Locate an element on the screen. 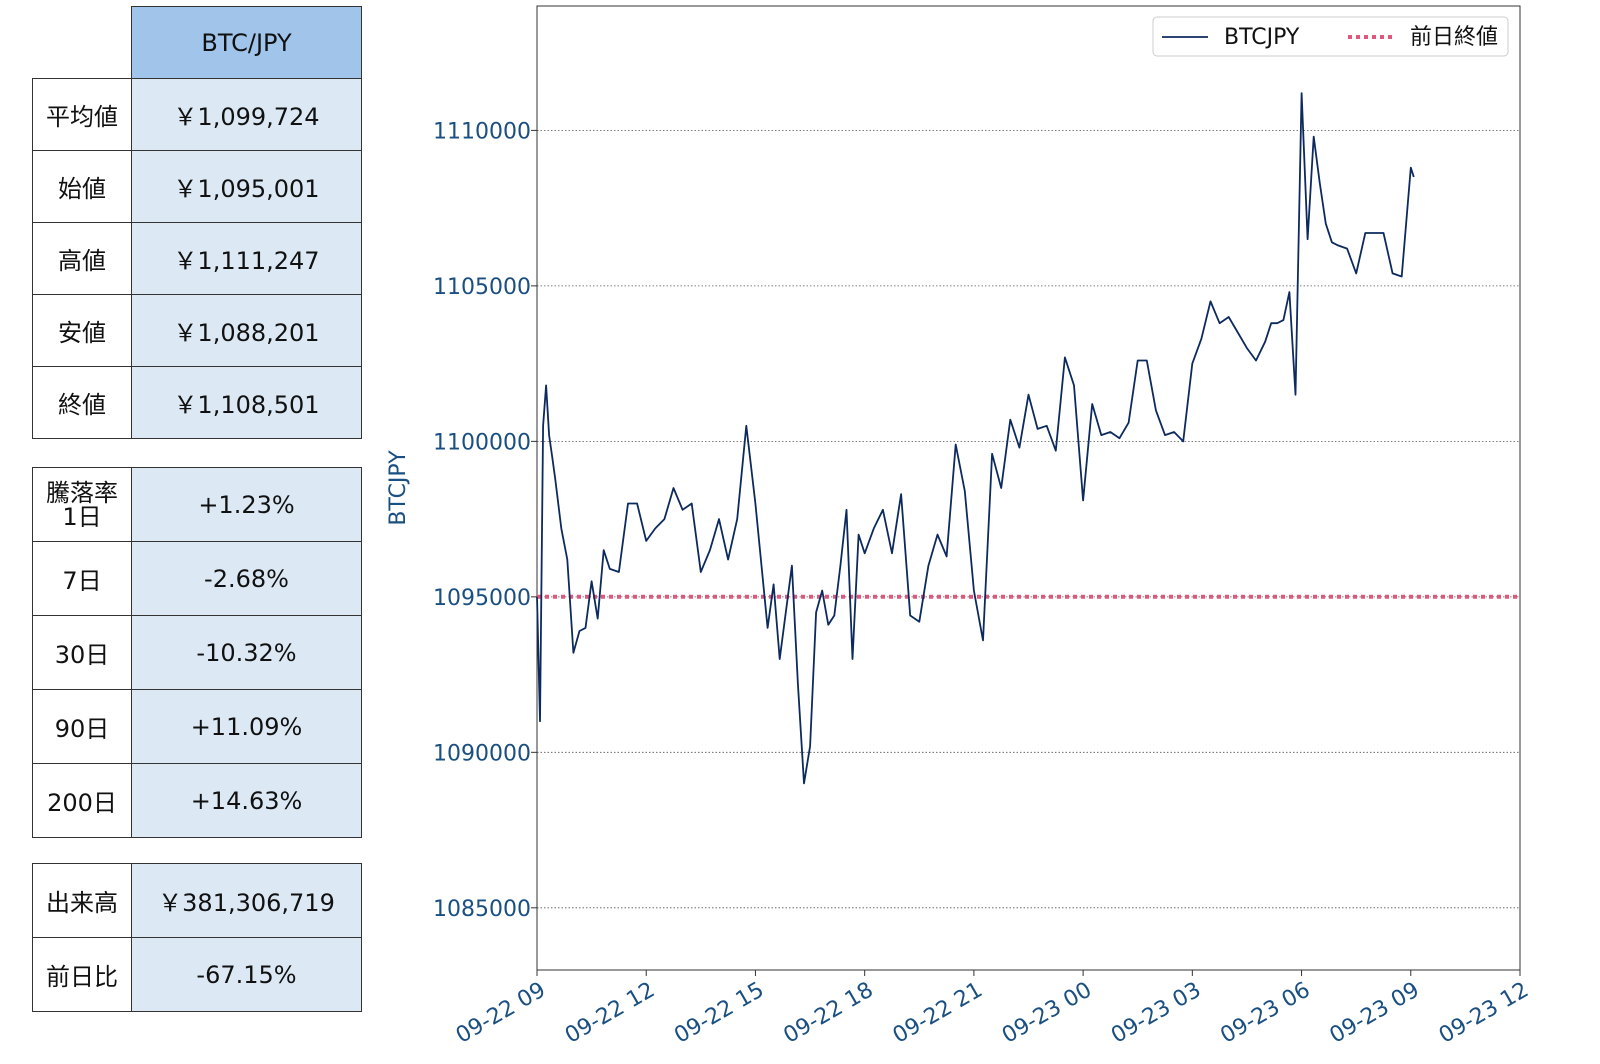 This screenshot has width=1600, height=1064. y-tick-label: 1110000 is located at coordinates (482, 131).